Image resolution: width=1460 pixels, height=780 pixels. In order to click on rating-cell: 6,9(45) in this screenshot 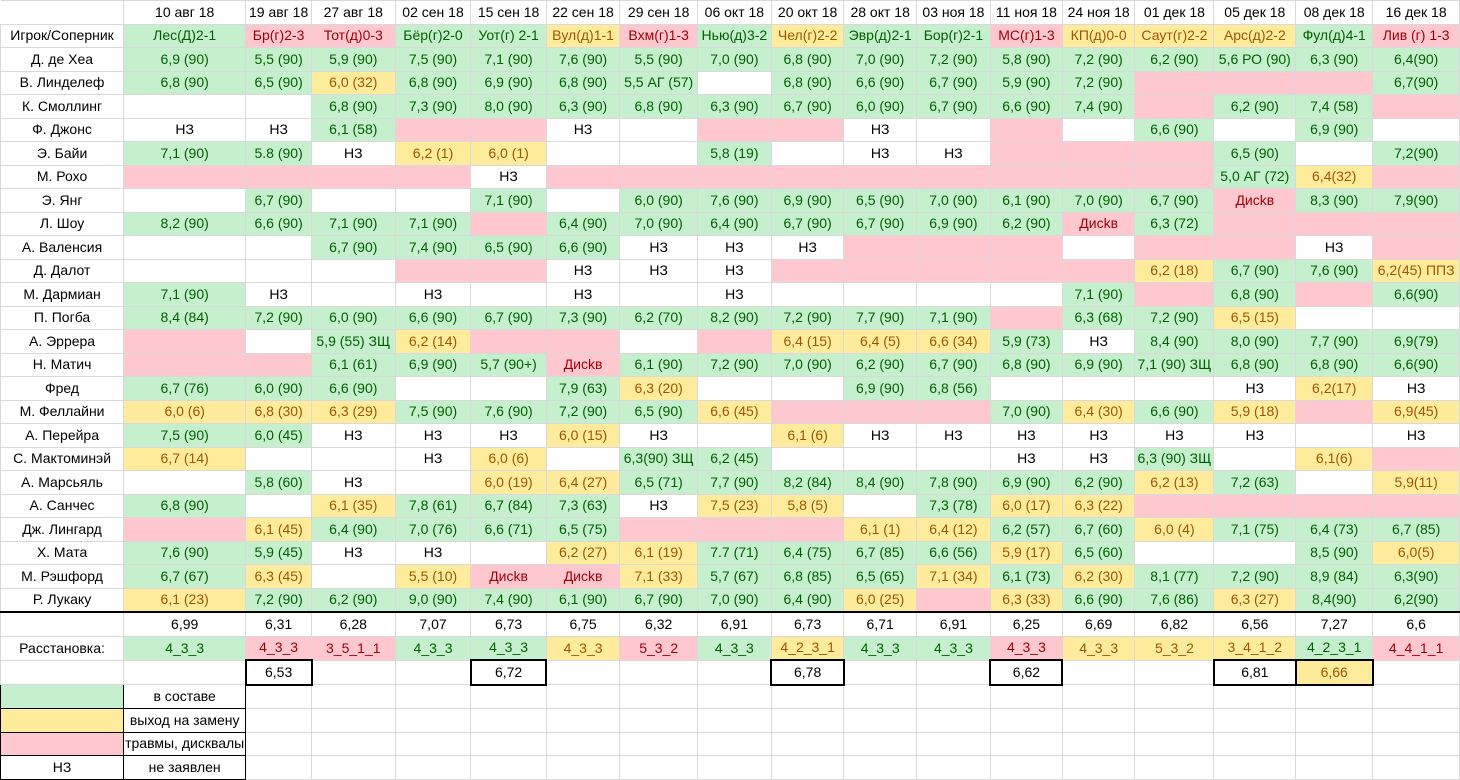, I will do `click(1416, 411)`.